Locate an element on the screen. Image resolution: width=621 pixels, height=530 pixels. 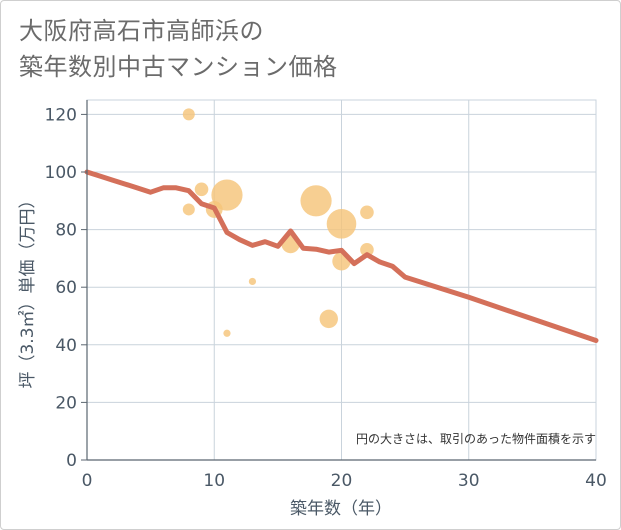
chart-title-line-1: 大阪府高石市高師浜の is located at coordinates (141, 31).